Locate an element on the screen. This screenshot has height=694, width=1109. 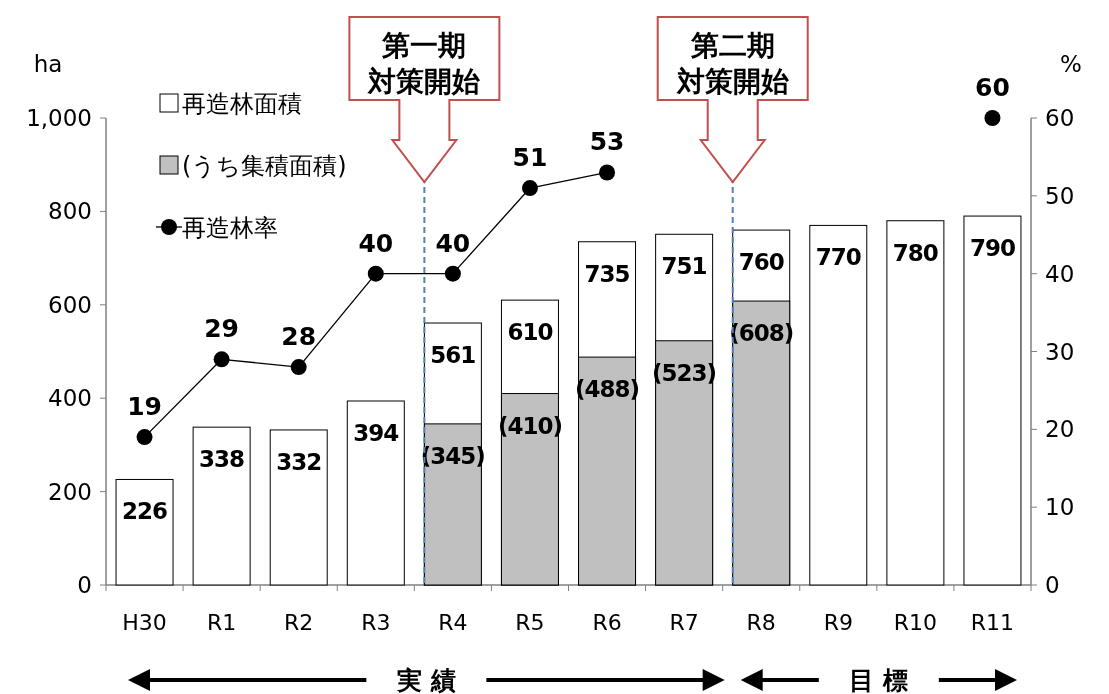
data-label: 53 is located at coordinates (607, 142).